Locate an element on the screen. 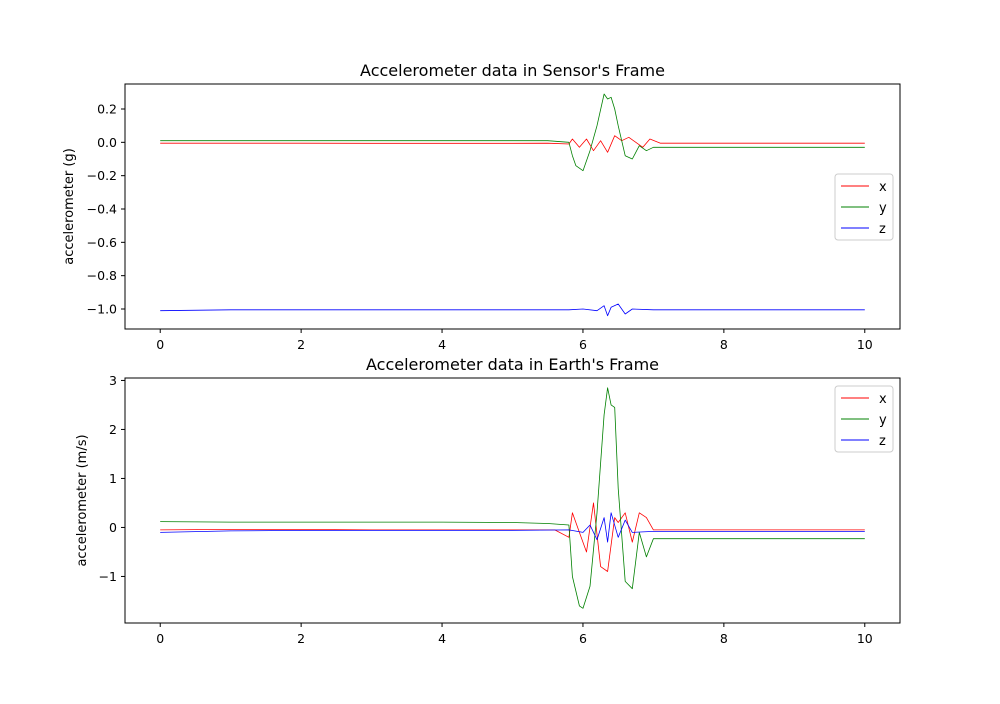 This screenshot has width=1000, height=704. y-tick-label: −0.2 is located at coordinates (102, 175).